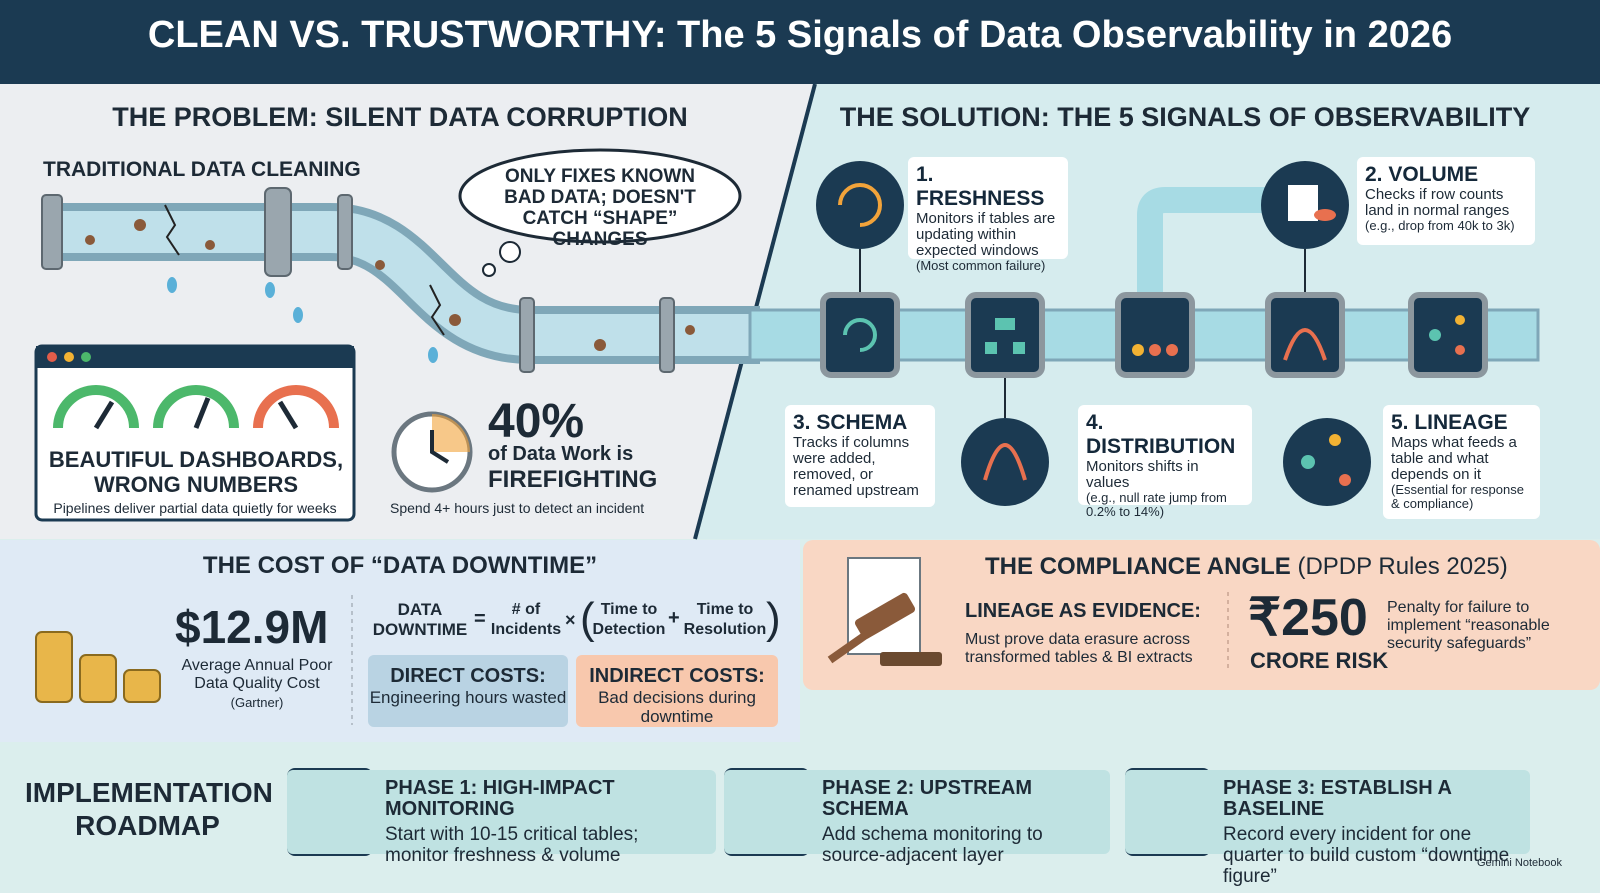 The width and height of the screenshot is (1600, 893). What do you see at coordinates (257, 702) in the screenshot?
I see `cost-source: (Gartner)` at bounding box center [257, 702].